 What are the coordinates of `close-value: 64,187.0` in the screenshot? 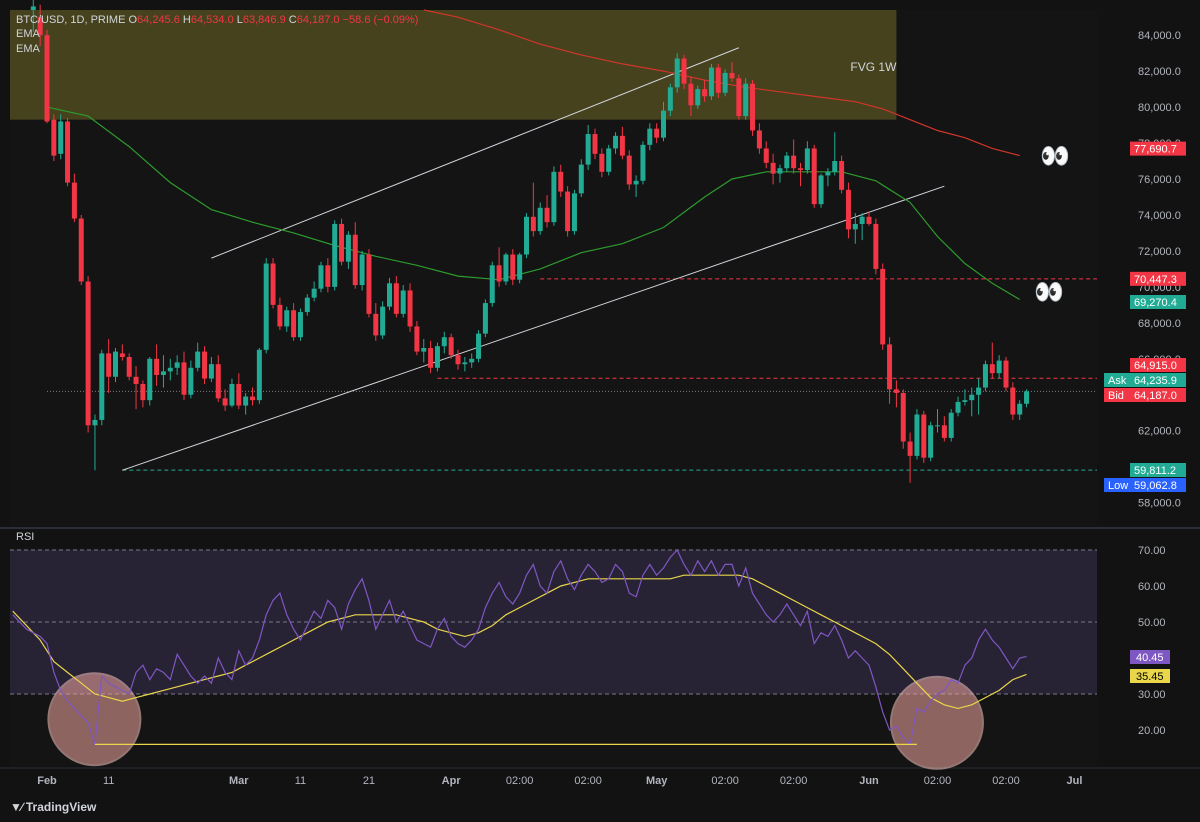 It's located at (318, 20).